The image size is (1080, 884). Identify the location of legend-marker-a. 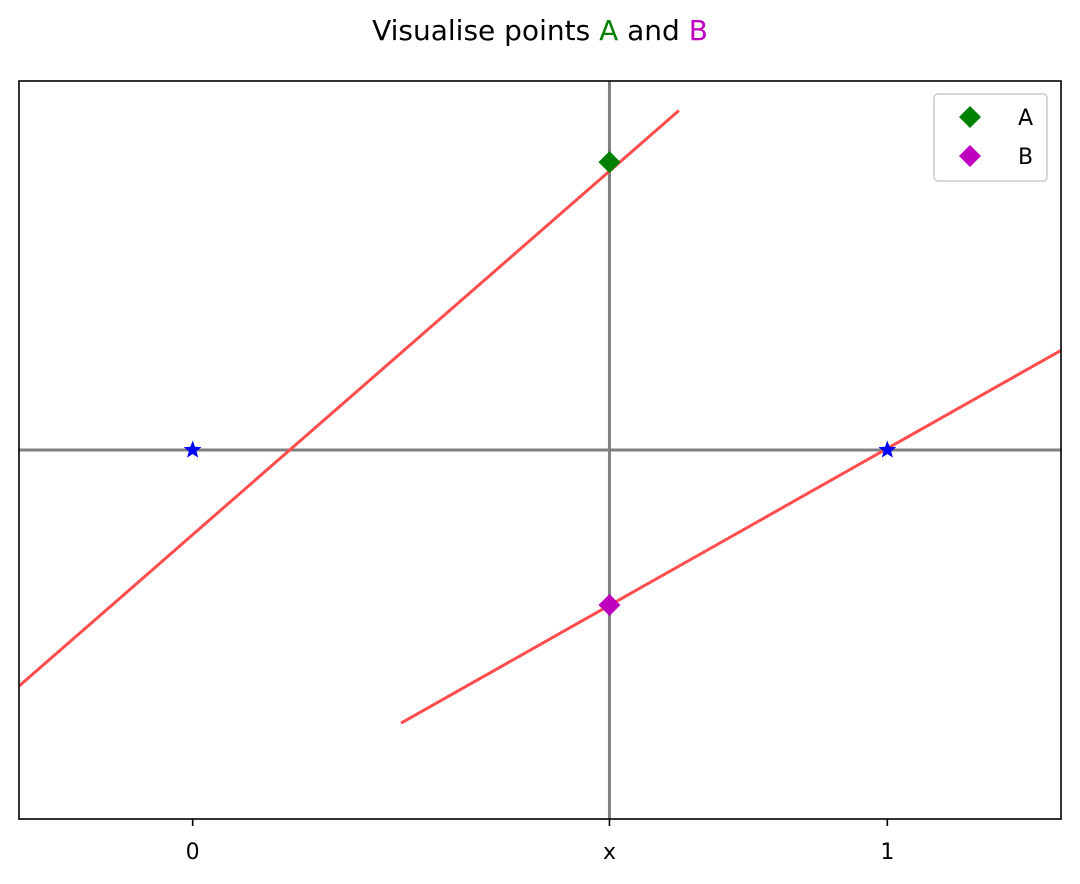
(970, 117).